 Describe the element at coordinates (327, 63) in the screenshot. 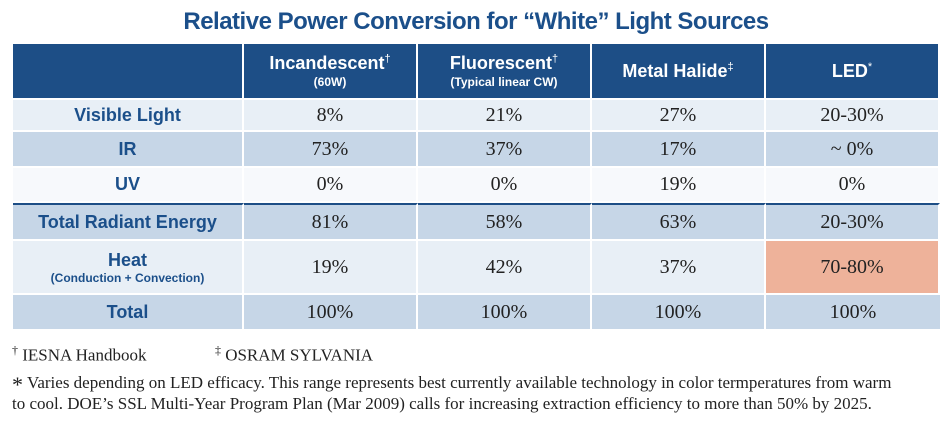

I see `column-header-label: Incandescent` at that location.